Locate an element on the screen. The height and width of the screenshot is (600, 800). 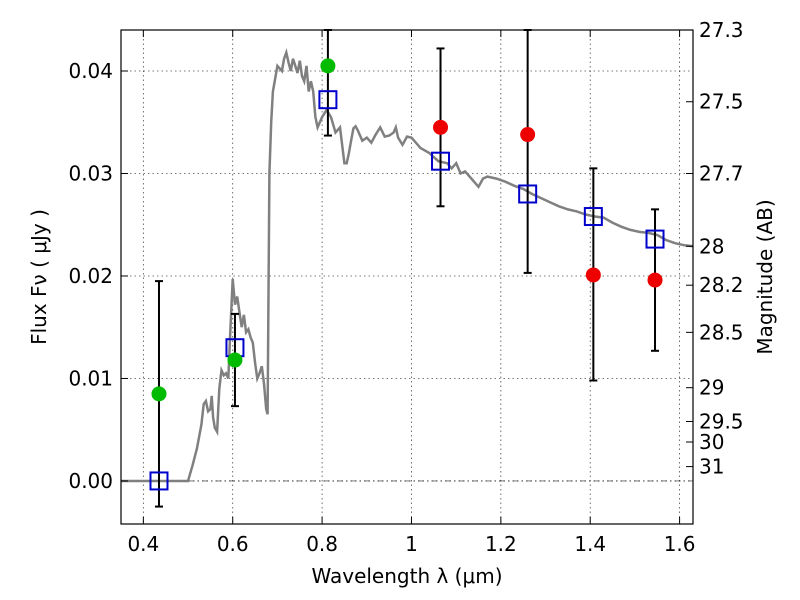
x-tick-label: 0.4 is located at coordinates (143, 544).